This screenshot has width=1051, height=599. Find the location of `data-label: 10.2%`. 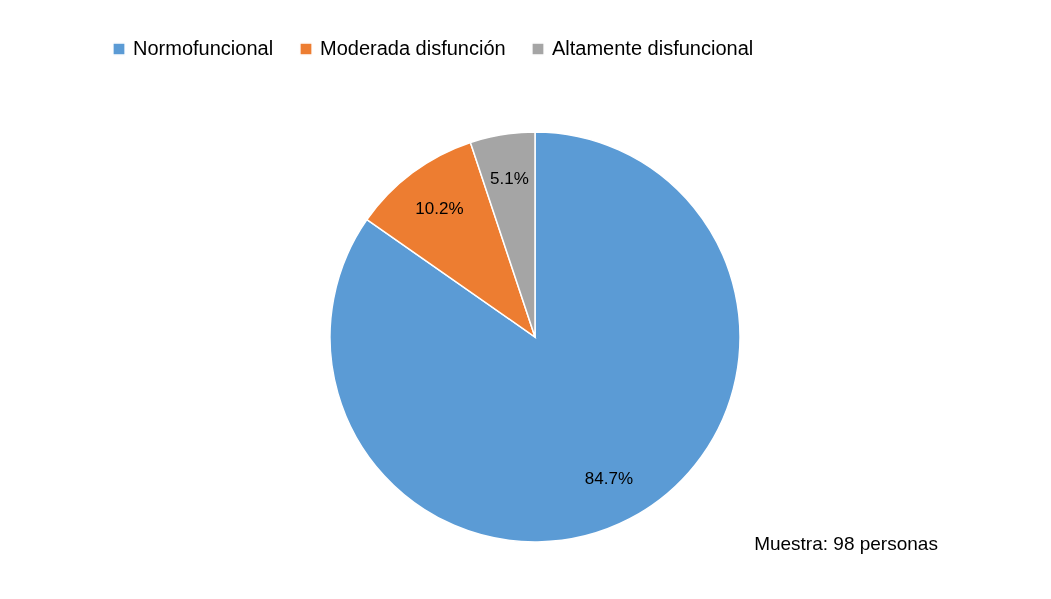

data-label: 10.2% is located at coordinates (439, 208).